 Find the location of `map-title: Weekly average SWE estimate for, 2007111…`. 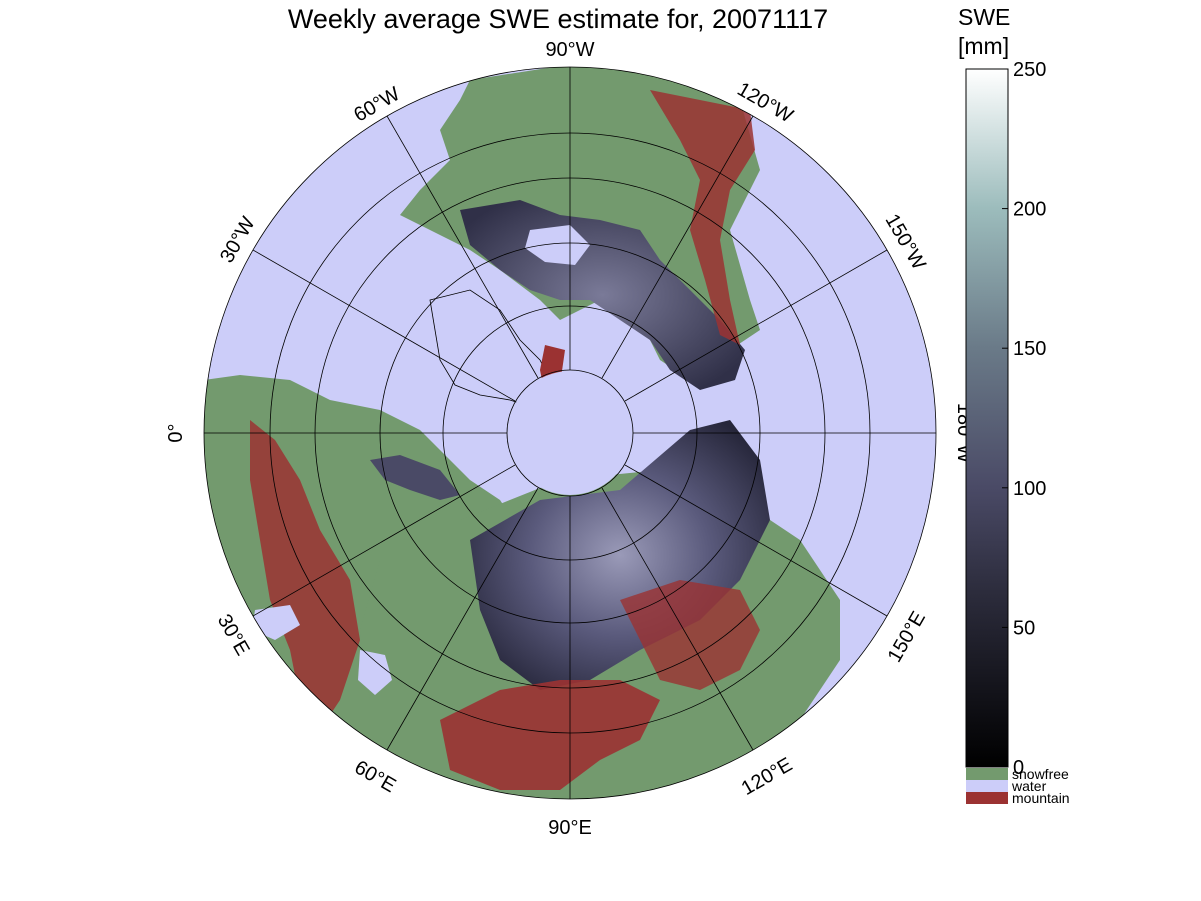

map-title: Weekly average SWE estimate for, 2007111… is located at coordinates (558, 19).